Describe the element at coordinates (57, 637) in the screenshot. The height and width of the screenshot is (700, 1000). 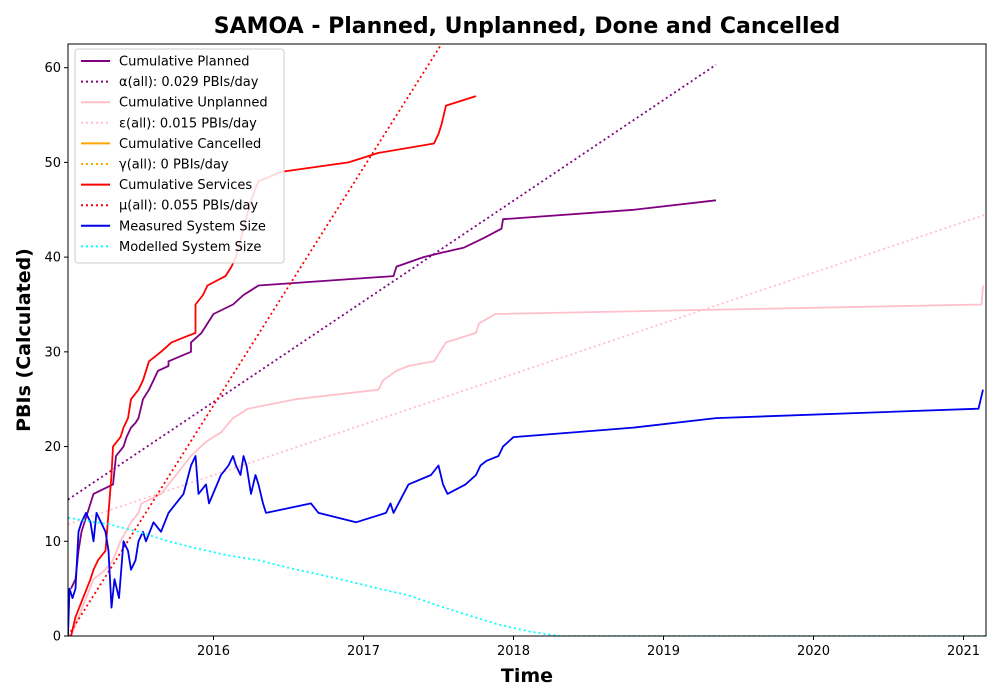
I see `y-tick-label: 0` at that location.